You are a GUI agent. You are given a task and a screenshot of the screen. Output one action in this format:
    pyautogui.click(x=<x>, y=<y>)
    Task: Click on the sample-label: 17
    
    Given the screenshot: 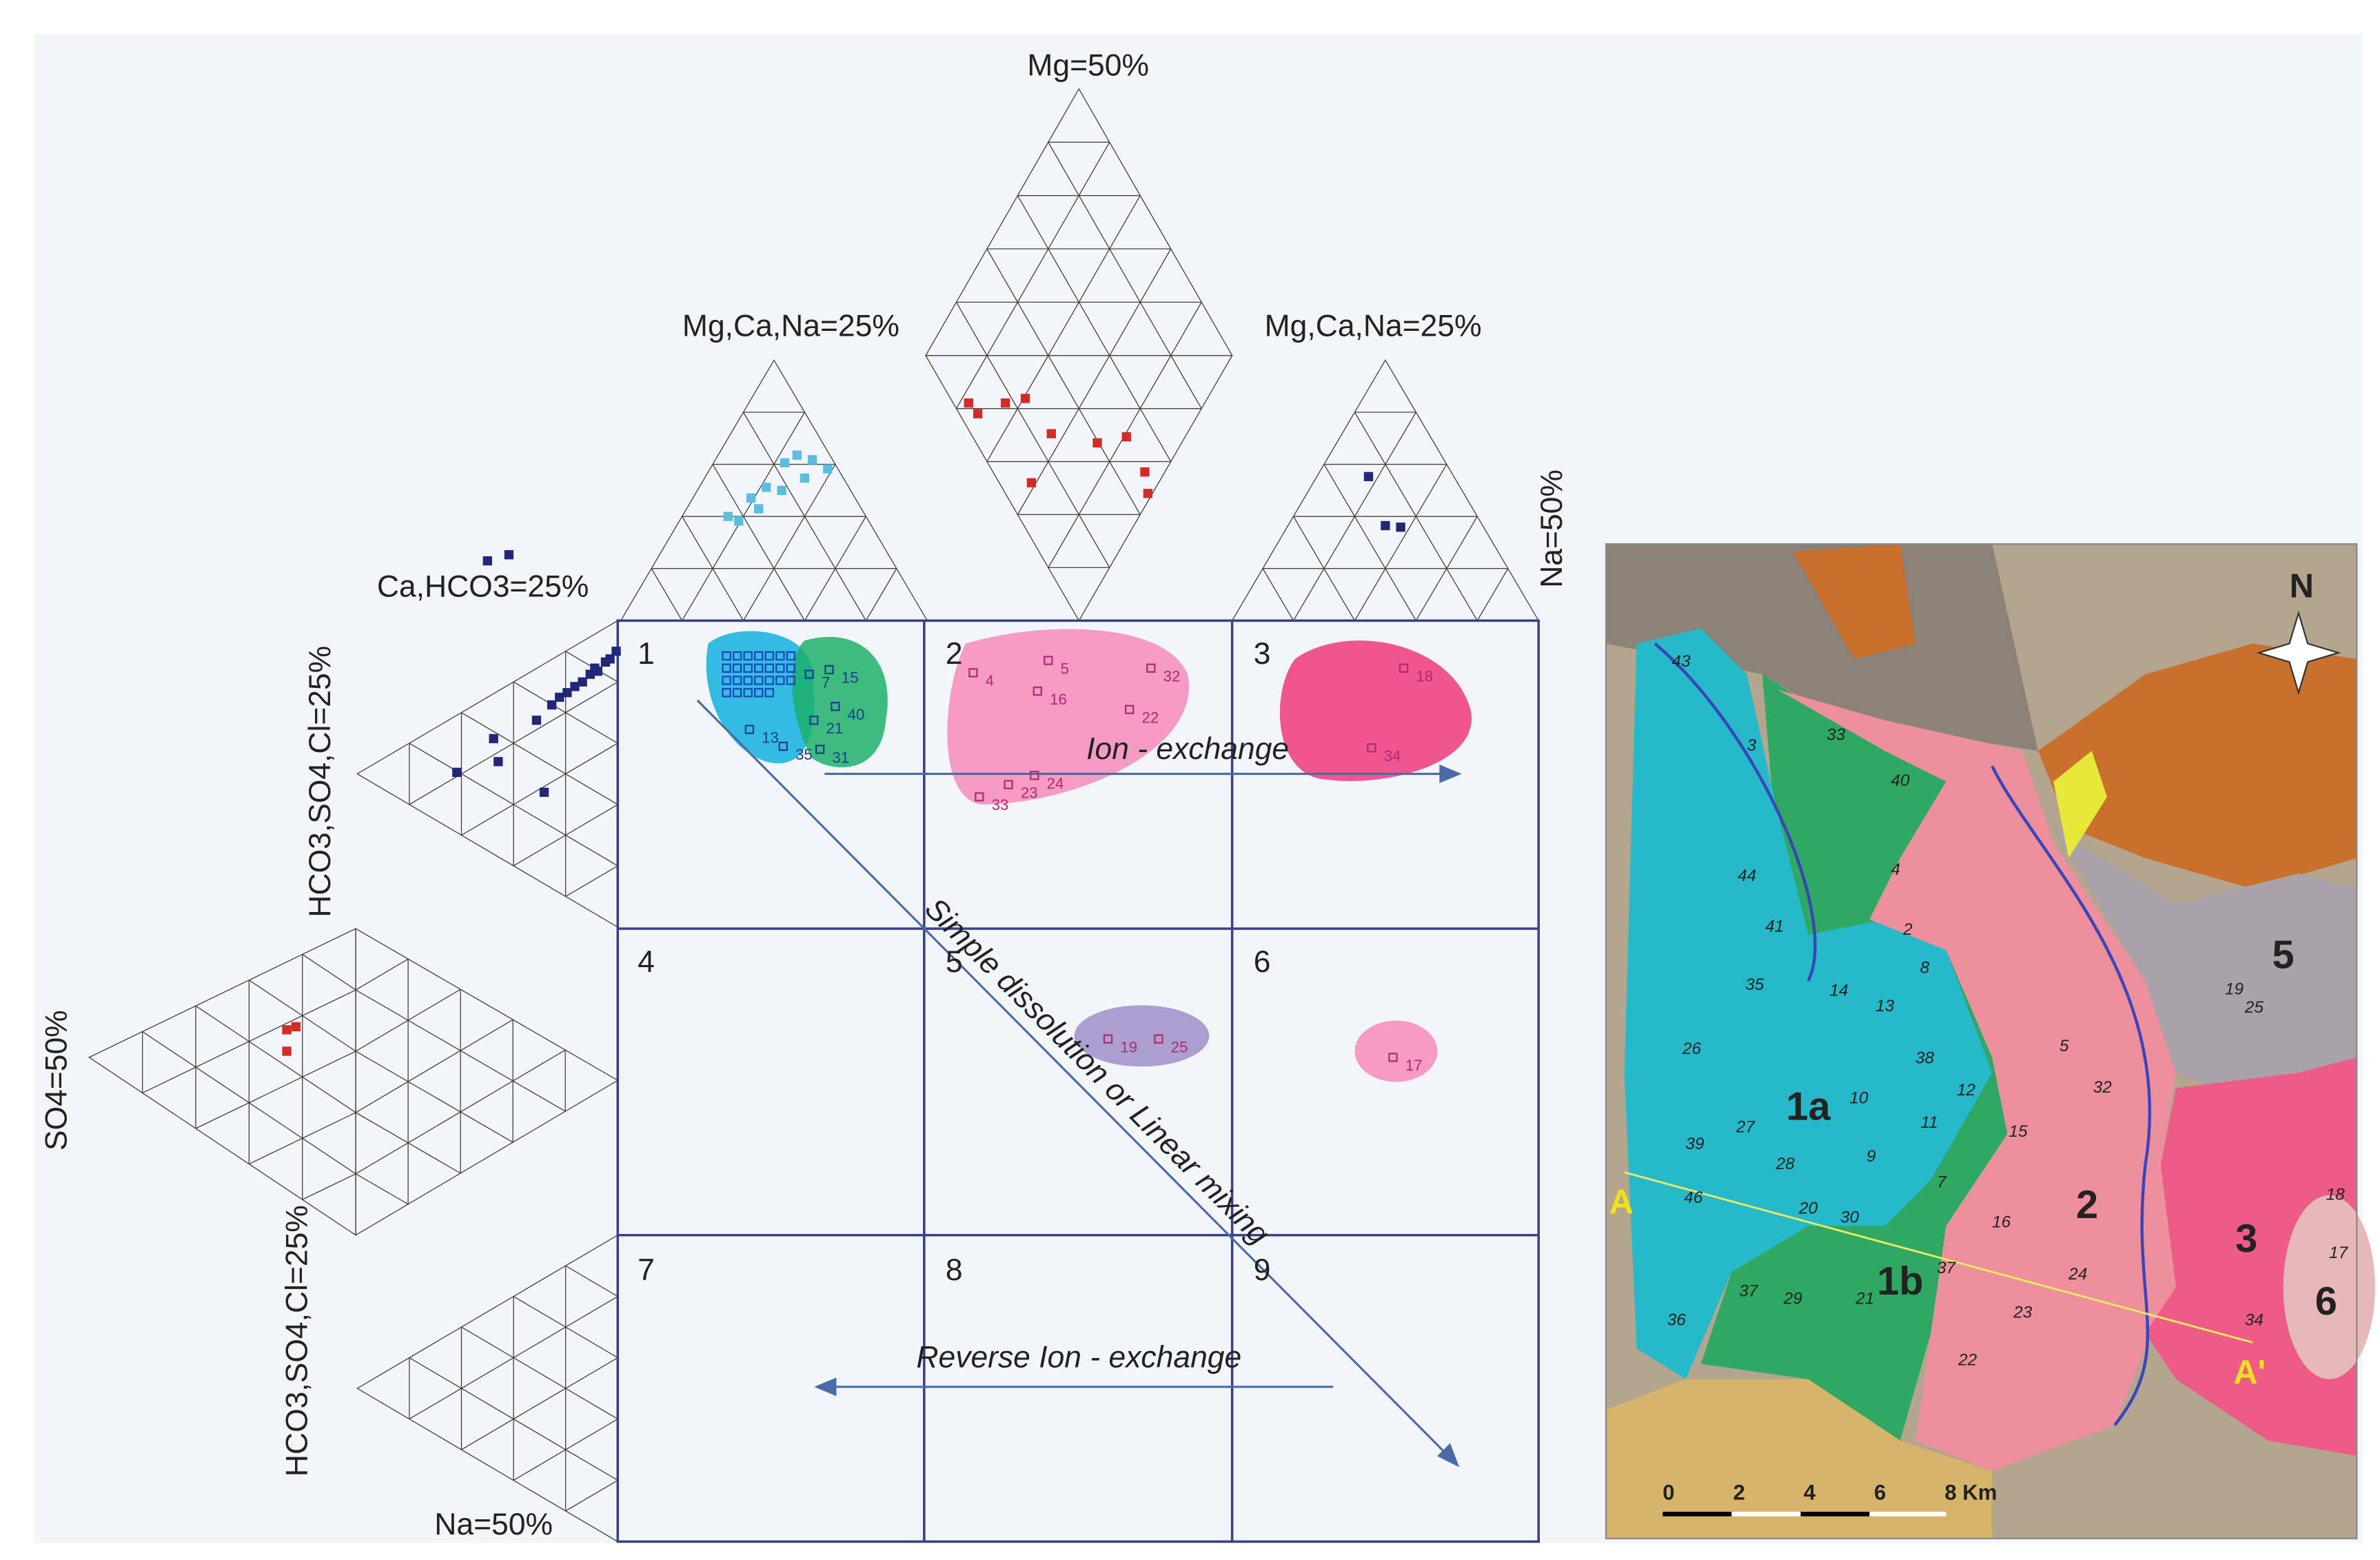 What is the action you would take?
    pyautogui.click(x=1414, y=1065)
    